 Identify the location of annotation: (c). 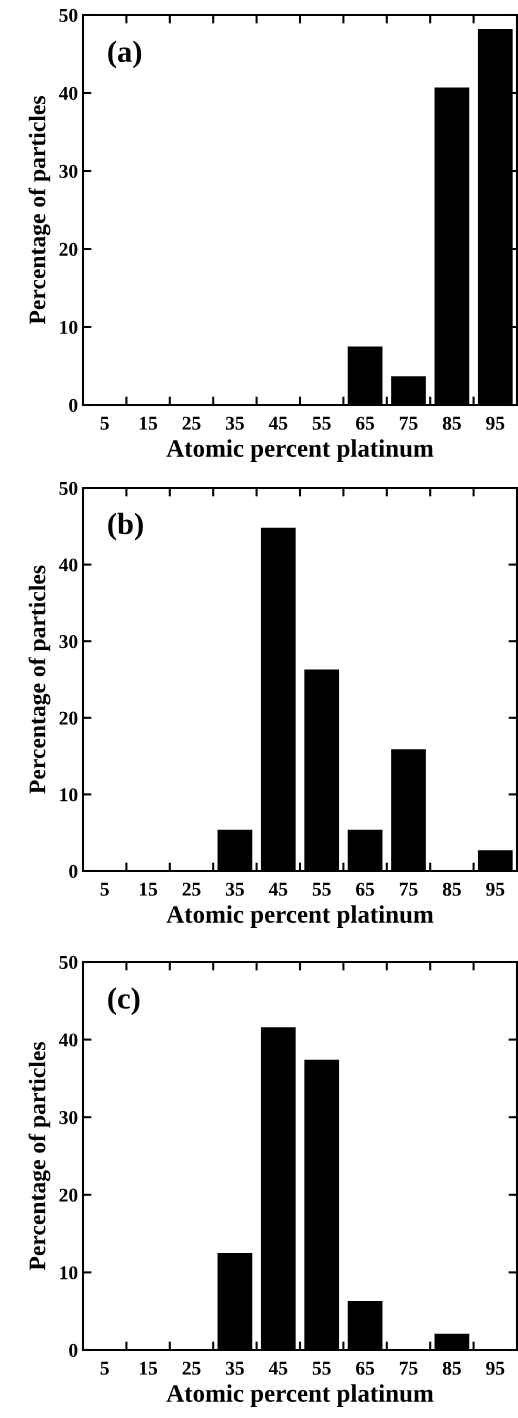
(124, 1001).